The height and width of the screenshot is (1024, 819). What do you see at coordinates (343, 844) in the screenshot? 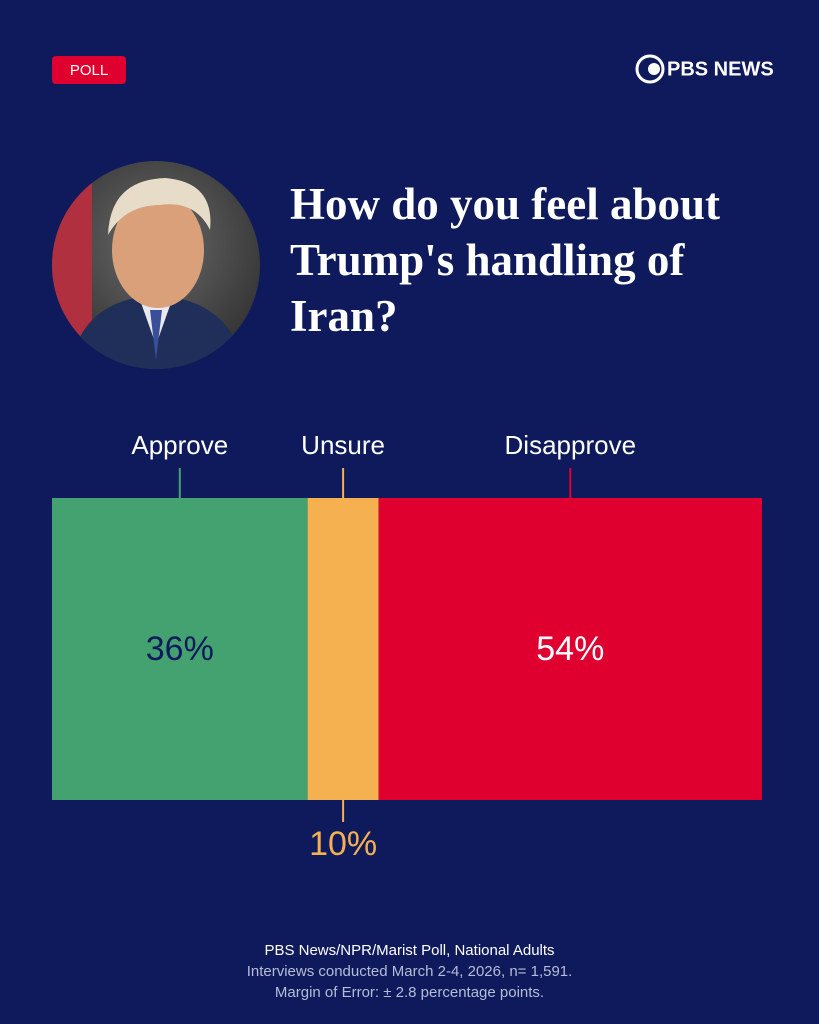
I see `value-label: 10%` at bounding box center [343, 844].